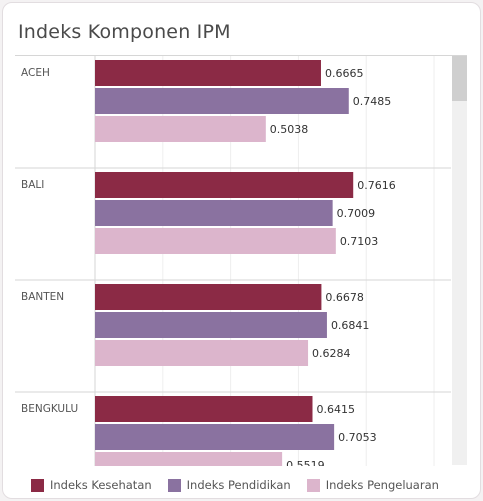 The image size is (483, 501). Describe the element at coordinates (313, 485) in the screenshot. I see `legend-swatch-pengeluaran` at that location.